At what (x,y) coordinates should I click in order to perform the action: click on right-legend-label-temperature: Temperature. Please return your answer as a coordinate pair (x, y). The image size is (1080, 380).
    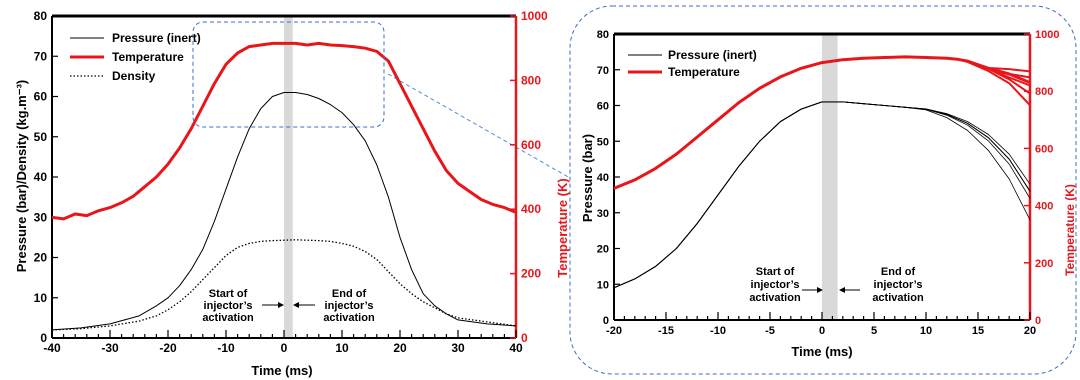
    Looking at the image, I should click on (704, 72).